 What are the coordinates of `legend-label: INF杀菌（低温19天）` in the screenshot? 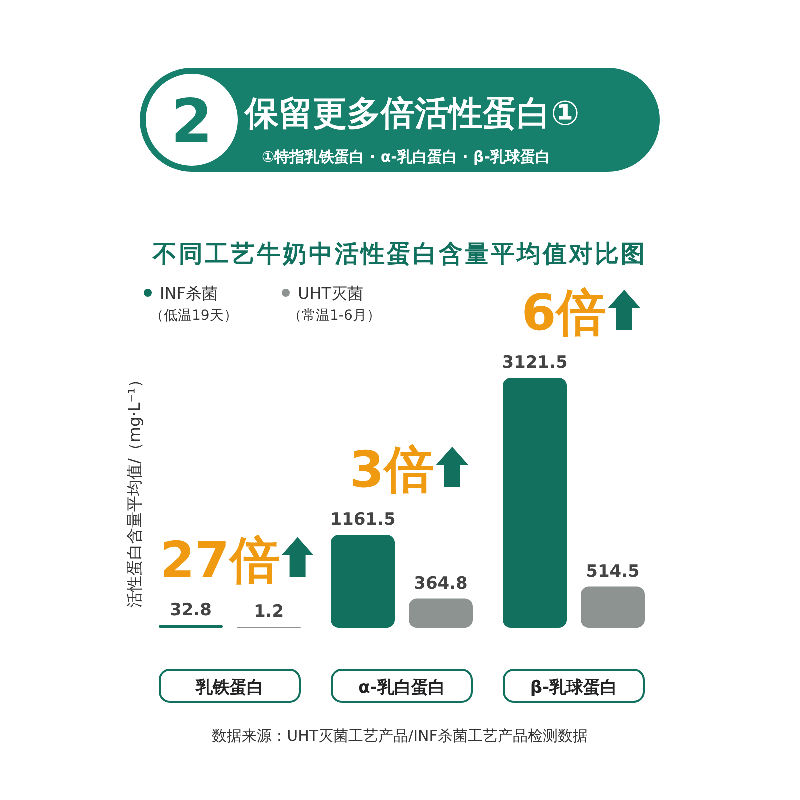 It's located at (194, 304).